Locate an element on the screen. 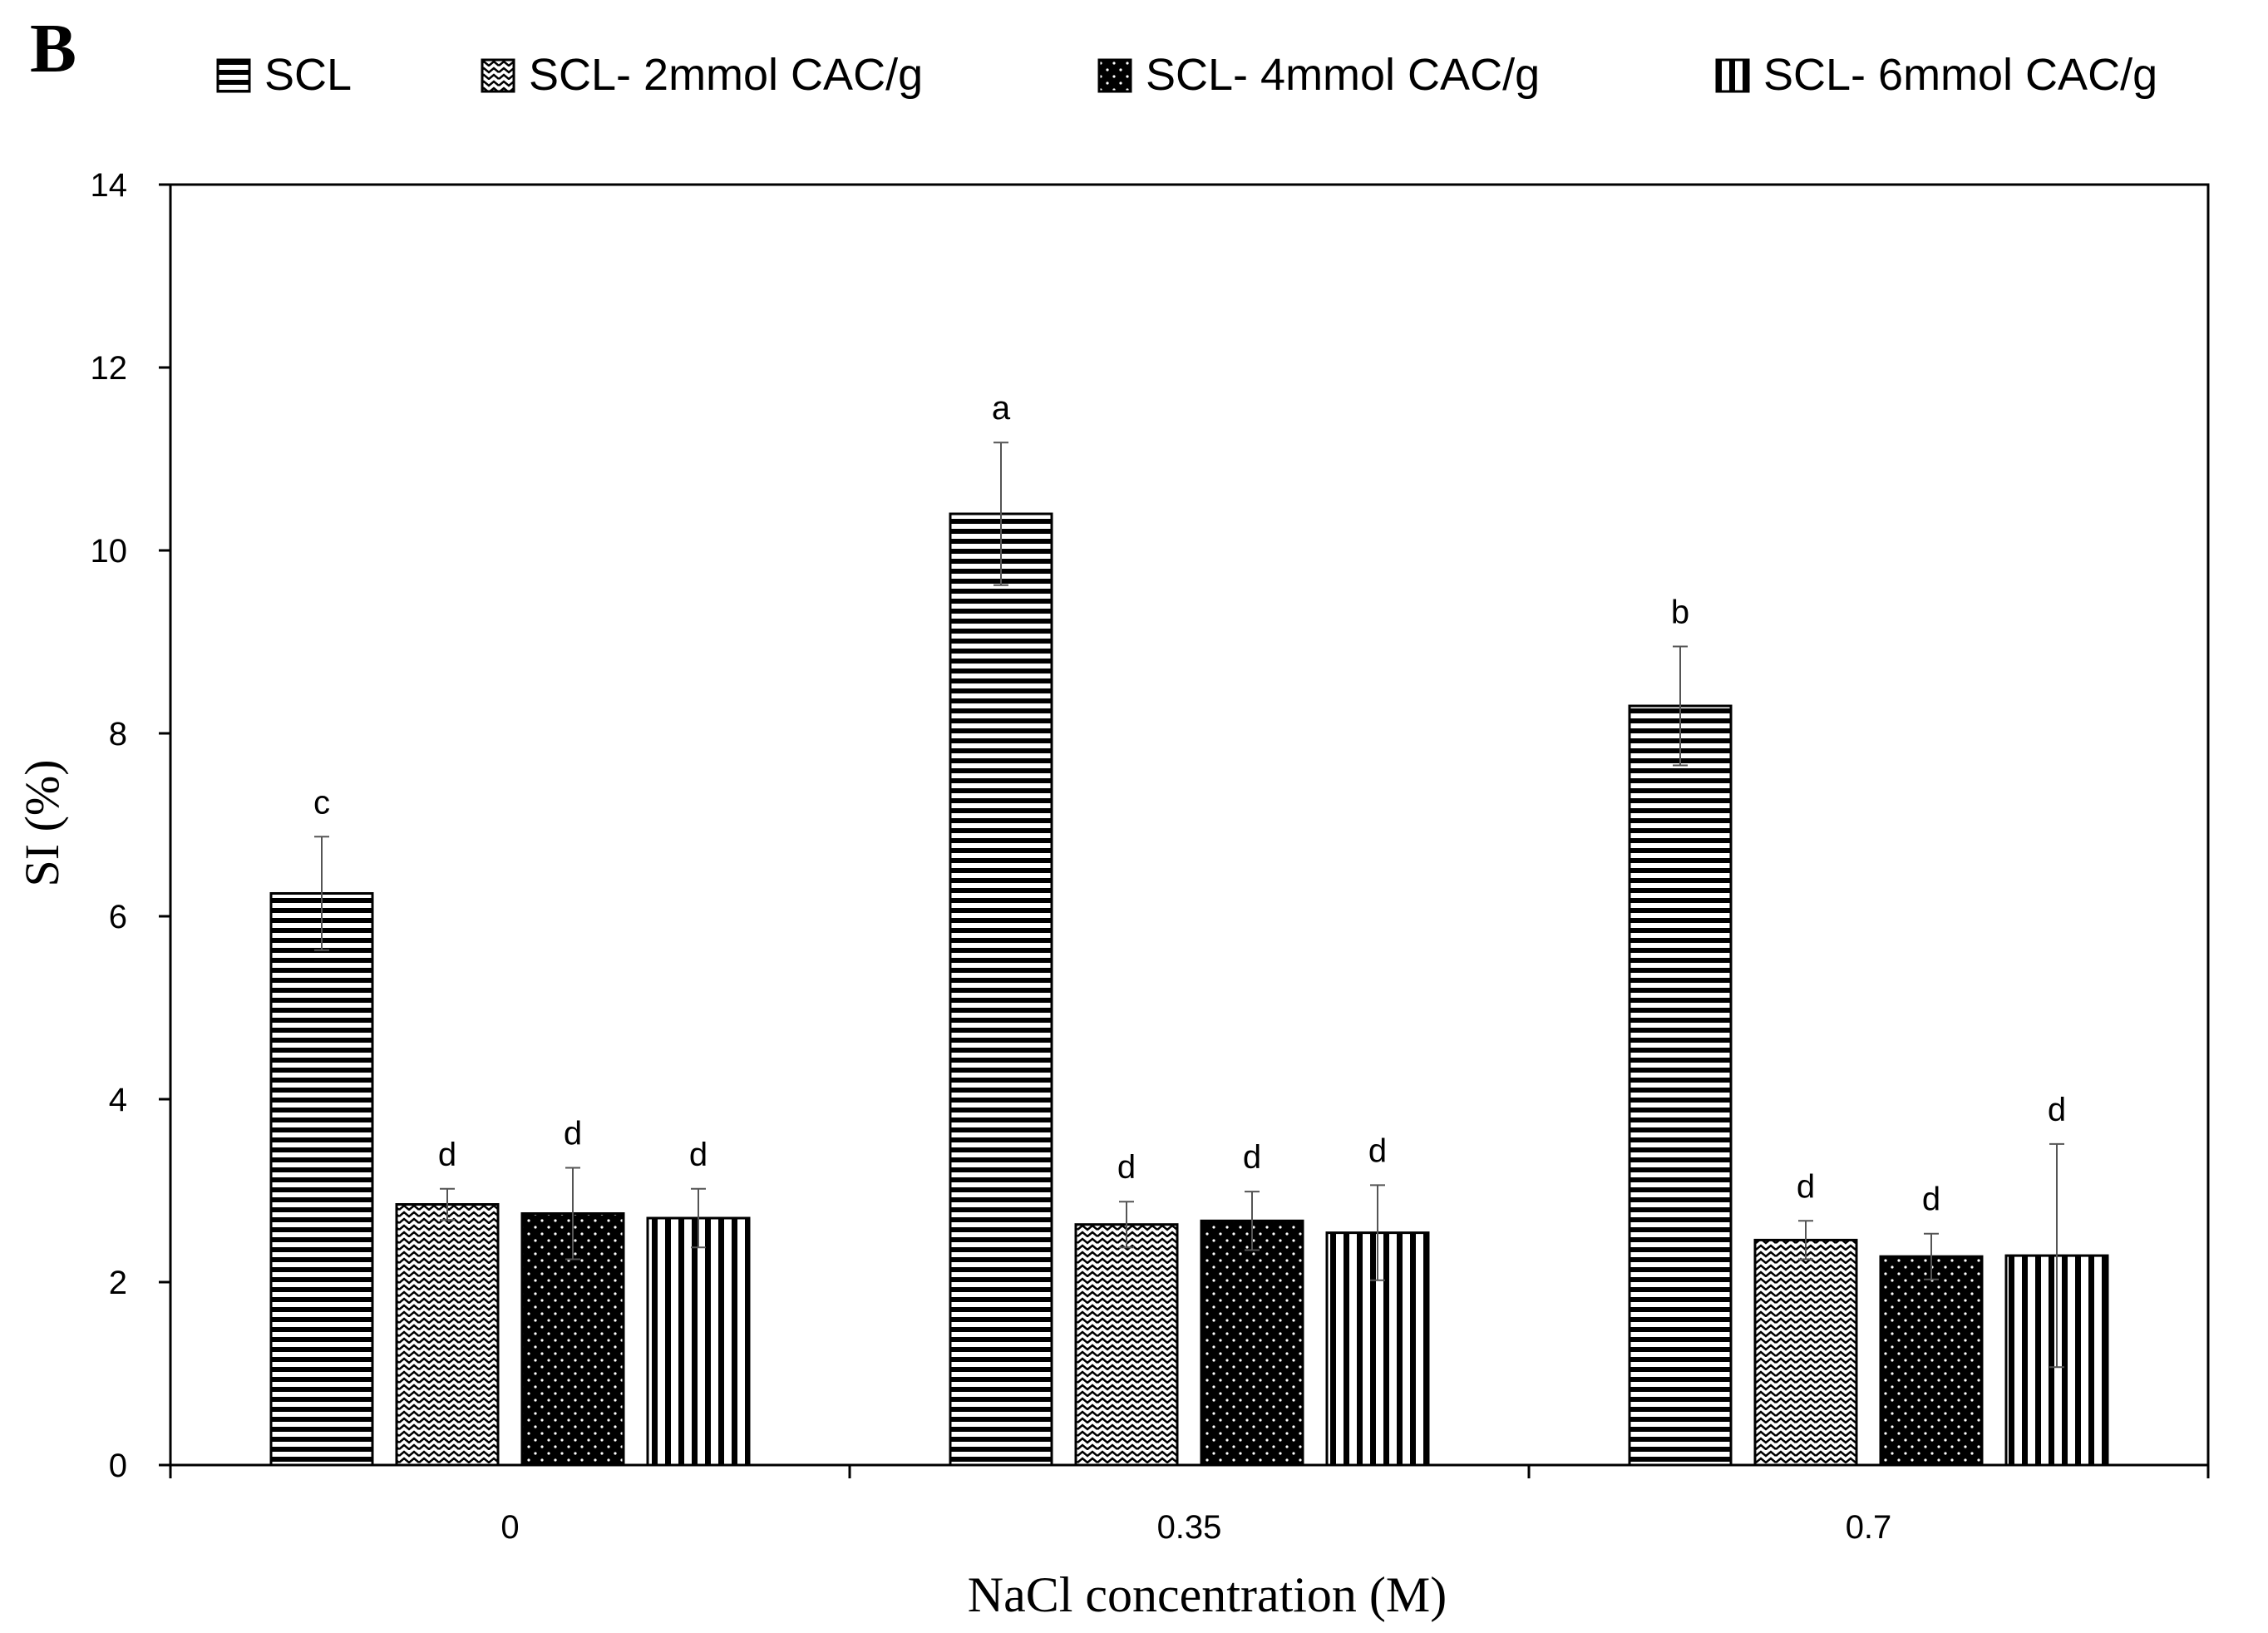  y-tick-label: 6 is located at coordinates (118, 917).